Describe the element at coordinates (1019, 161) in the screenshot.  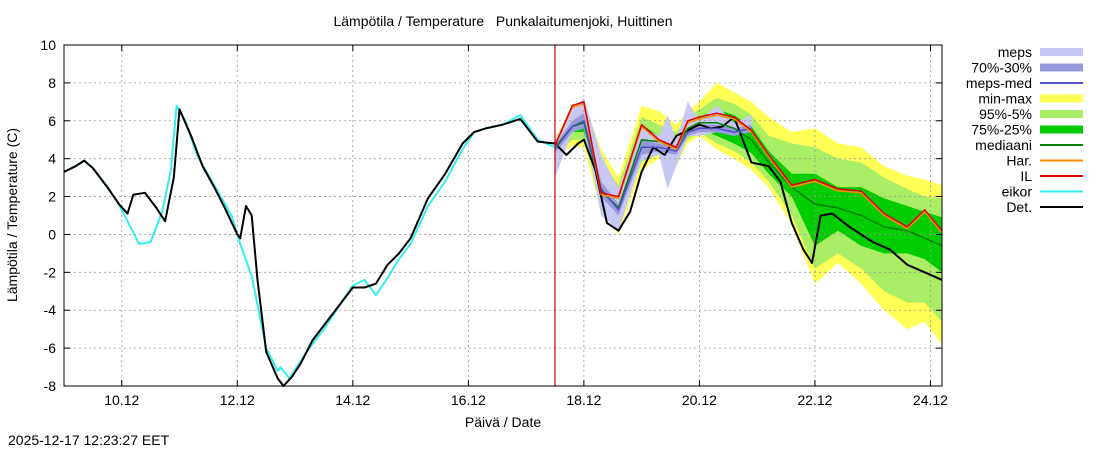
I see `legend-label: Har.` at that location.